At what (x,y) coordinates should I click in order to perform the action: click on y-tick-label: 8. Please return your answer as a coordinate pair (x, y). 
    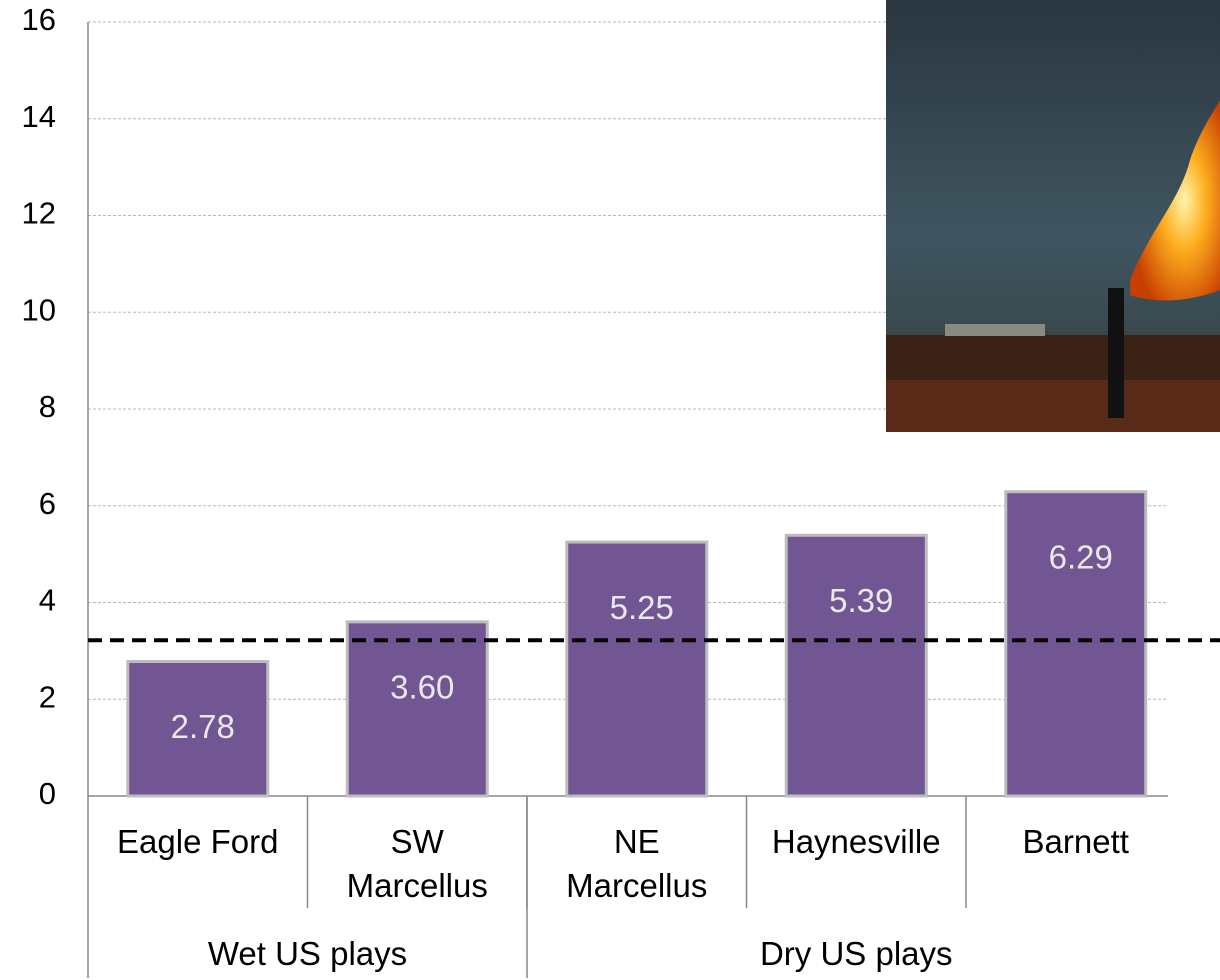
    Looking at the image, I should click on (47, 406).